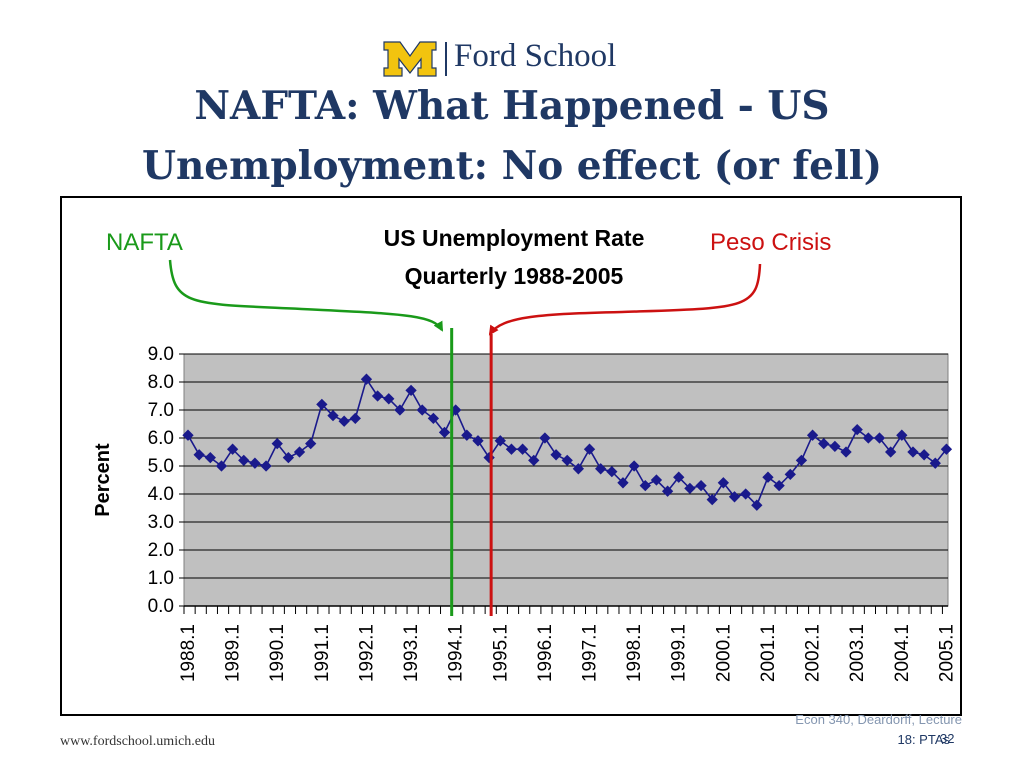 The height and width of the screenshot is (768, 1024). Describe the element at coordinates (138, 741) in the screenshot. I see `footer-url: www.fordschool.umich.edu` at that location.